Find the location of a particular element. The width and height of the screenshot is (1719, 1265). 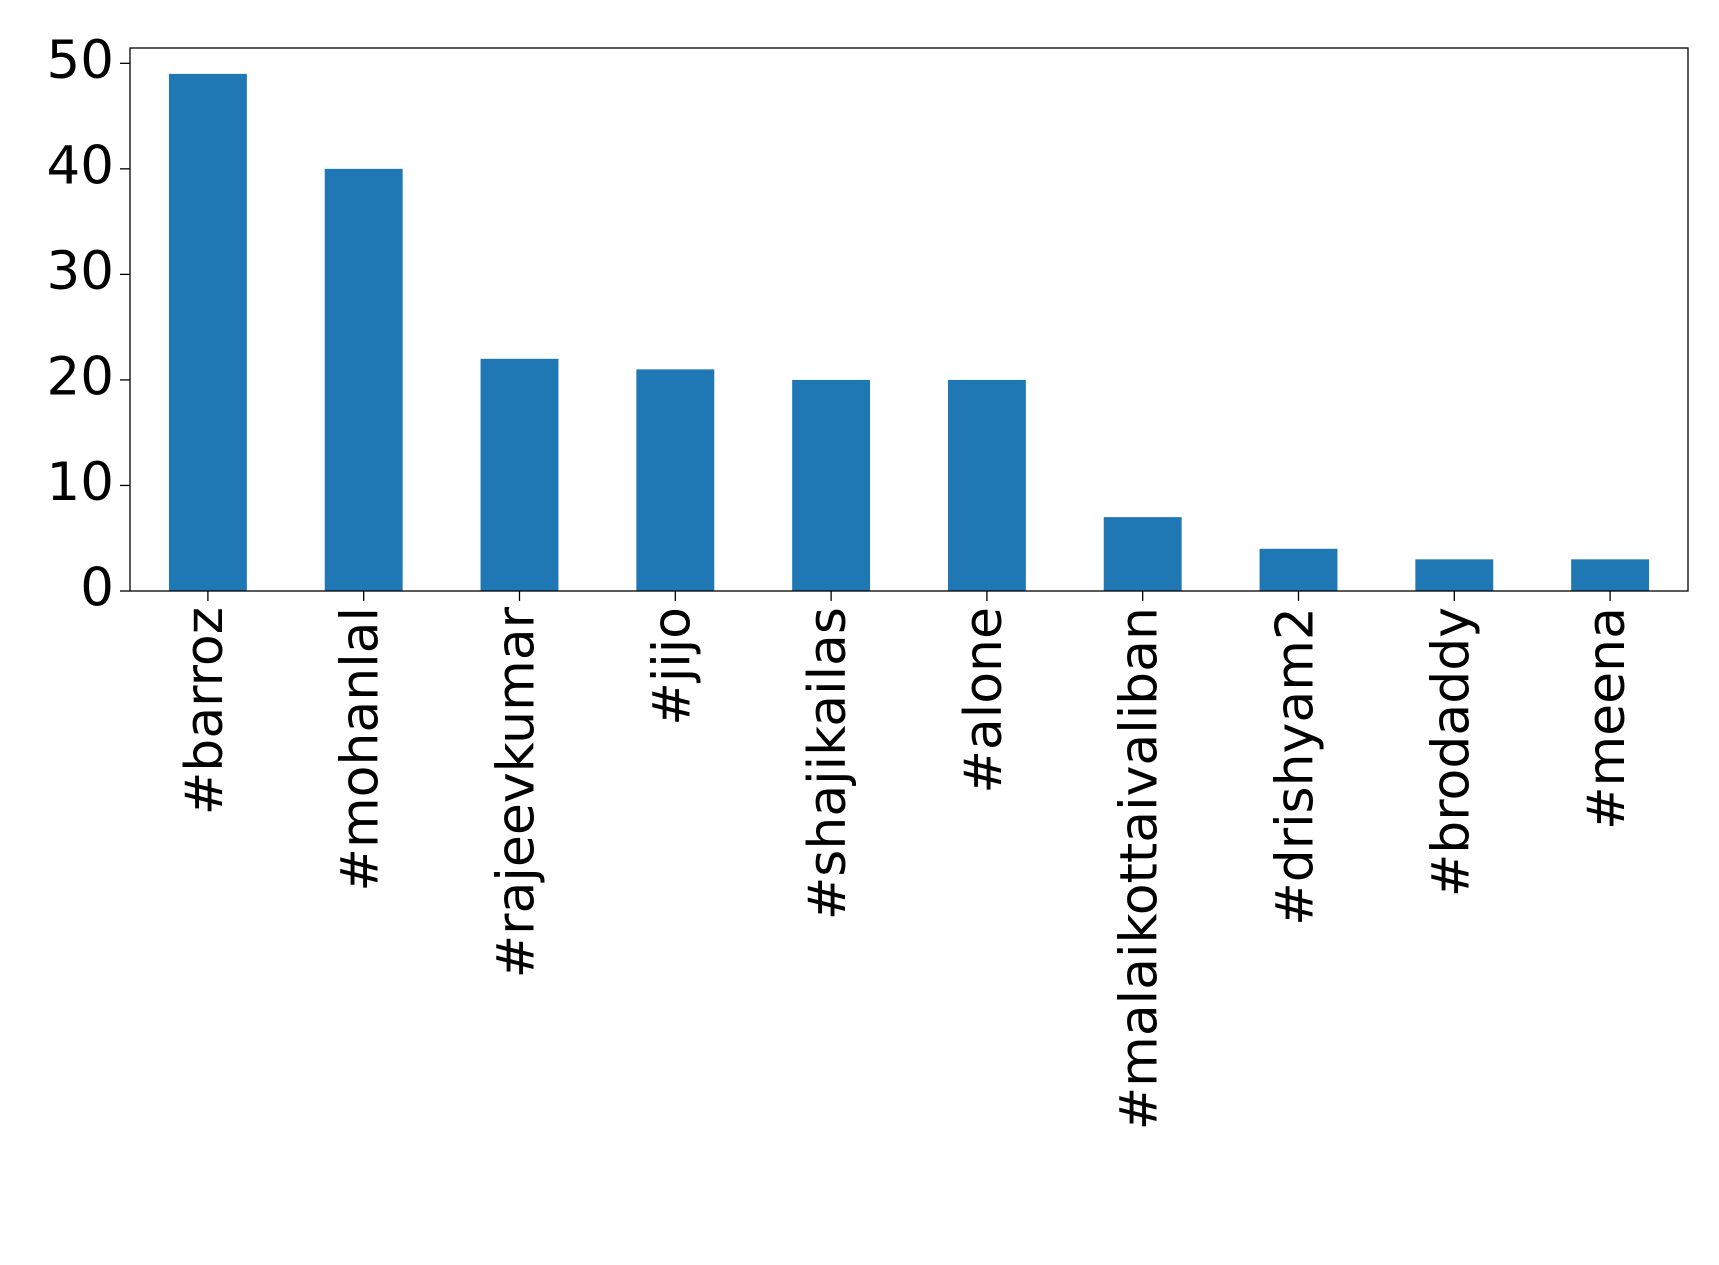

y-tick-label: 50 is located at coordinates (80, 60).